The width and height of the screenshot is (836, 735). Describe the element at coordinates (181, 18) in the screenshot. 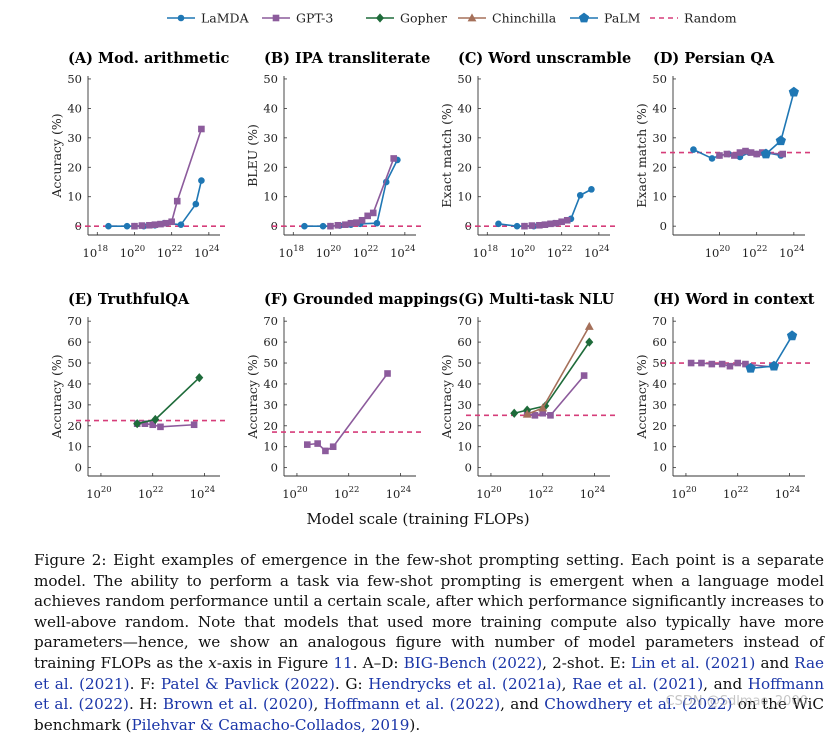

I see `legend-marker-circle` at that location.